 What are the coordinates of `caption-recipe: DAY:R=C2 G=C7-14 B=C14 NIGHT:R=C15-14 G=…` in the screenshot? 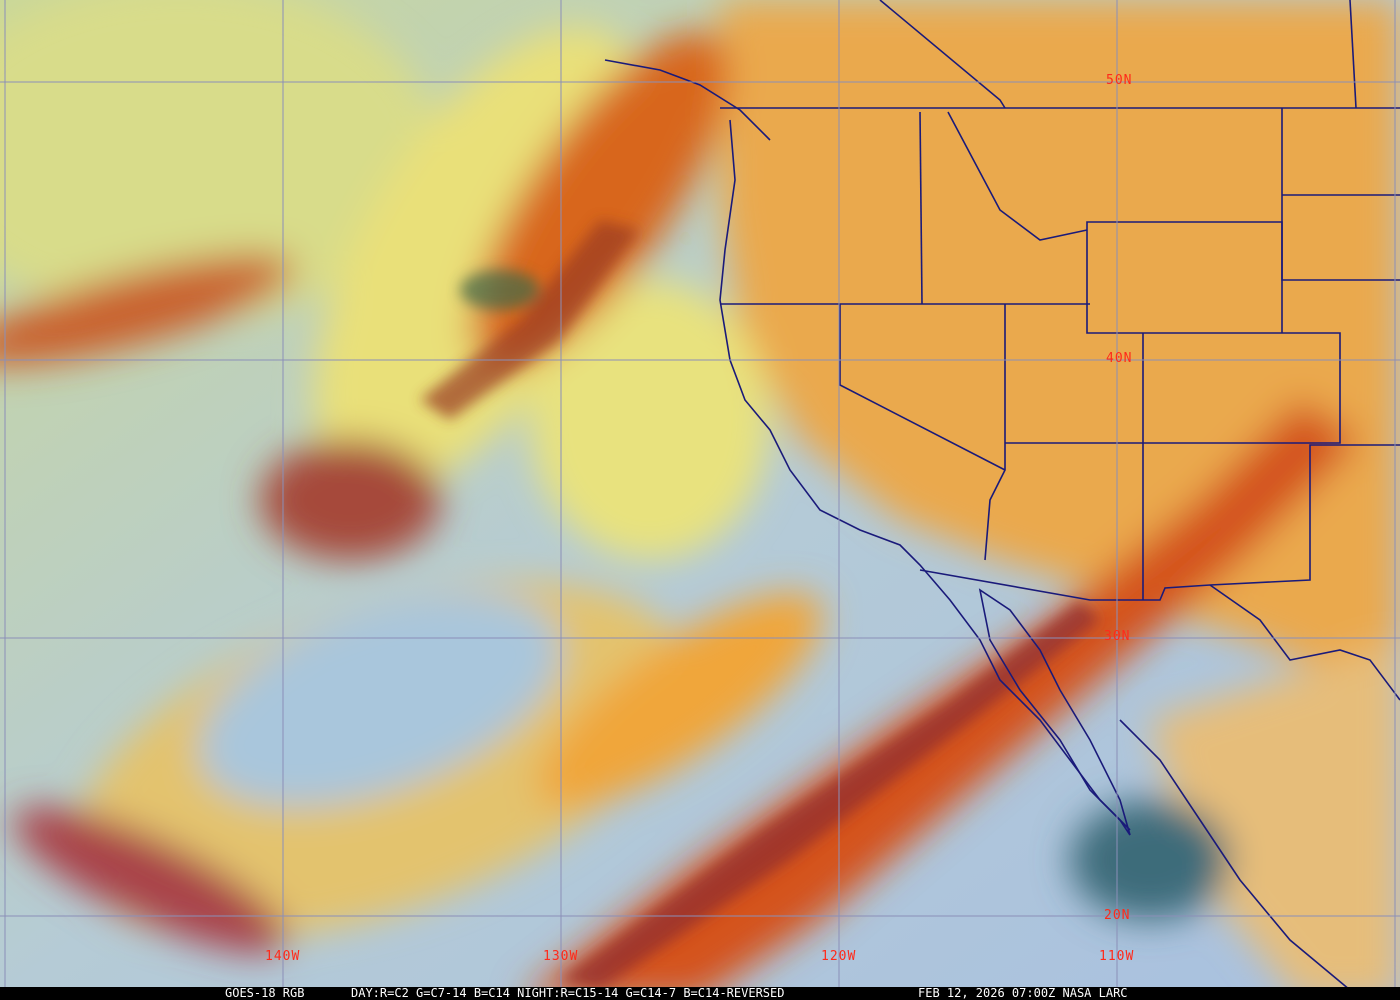 It's located at (568, 993).